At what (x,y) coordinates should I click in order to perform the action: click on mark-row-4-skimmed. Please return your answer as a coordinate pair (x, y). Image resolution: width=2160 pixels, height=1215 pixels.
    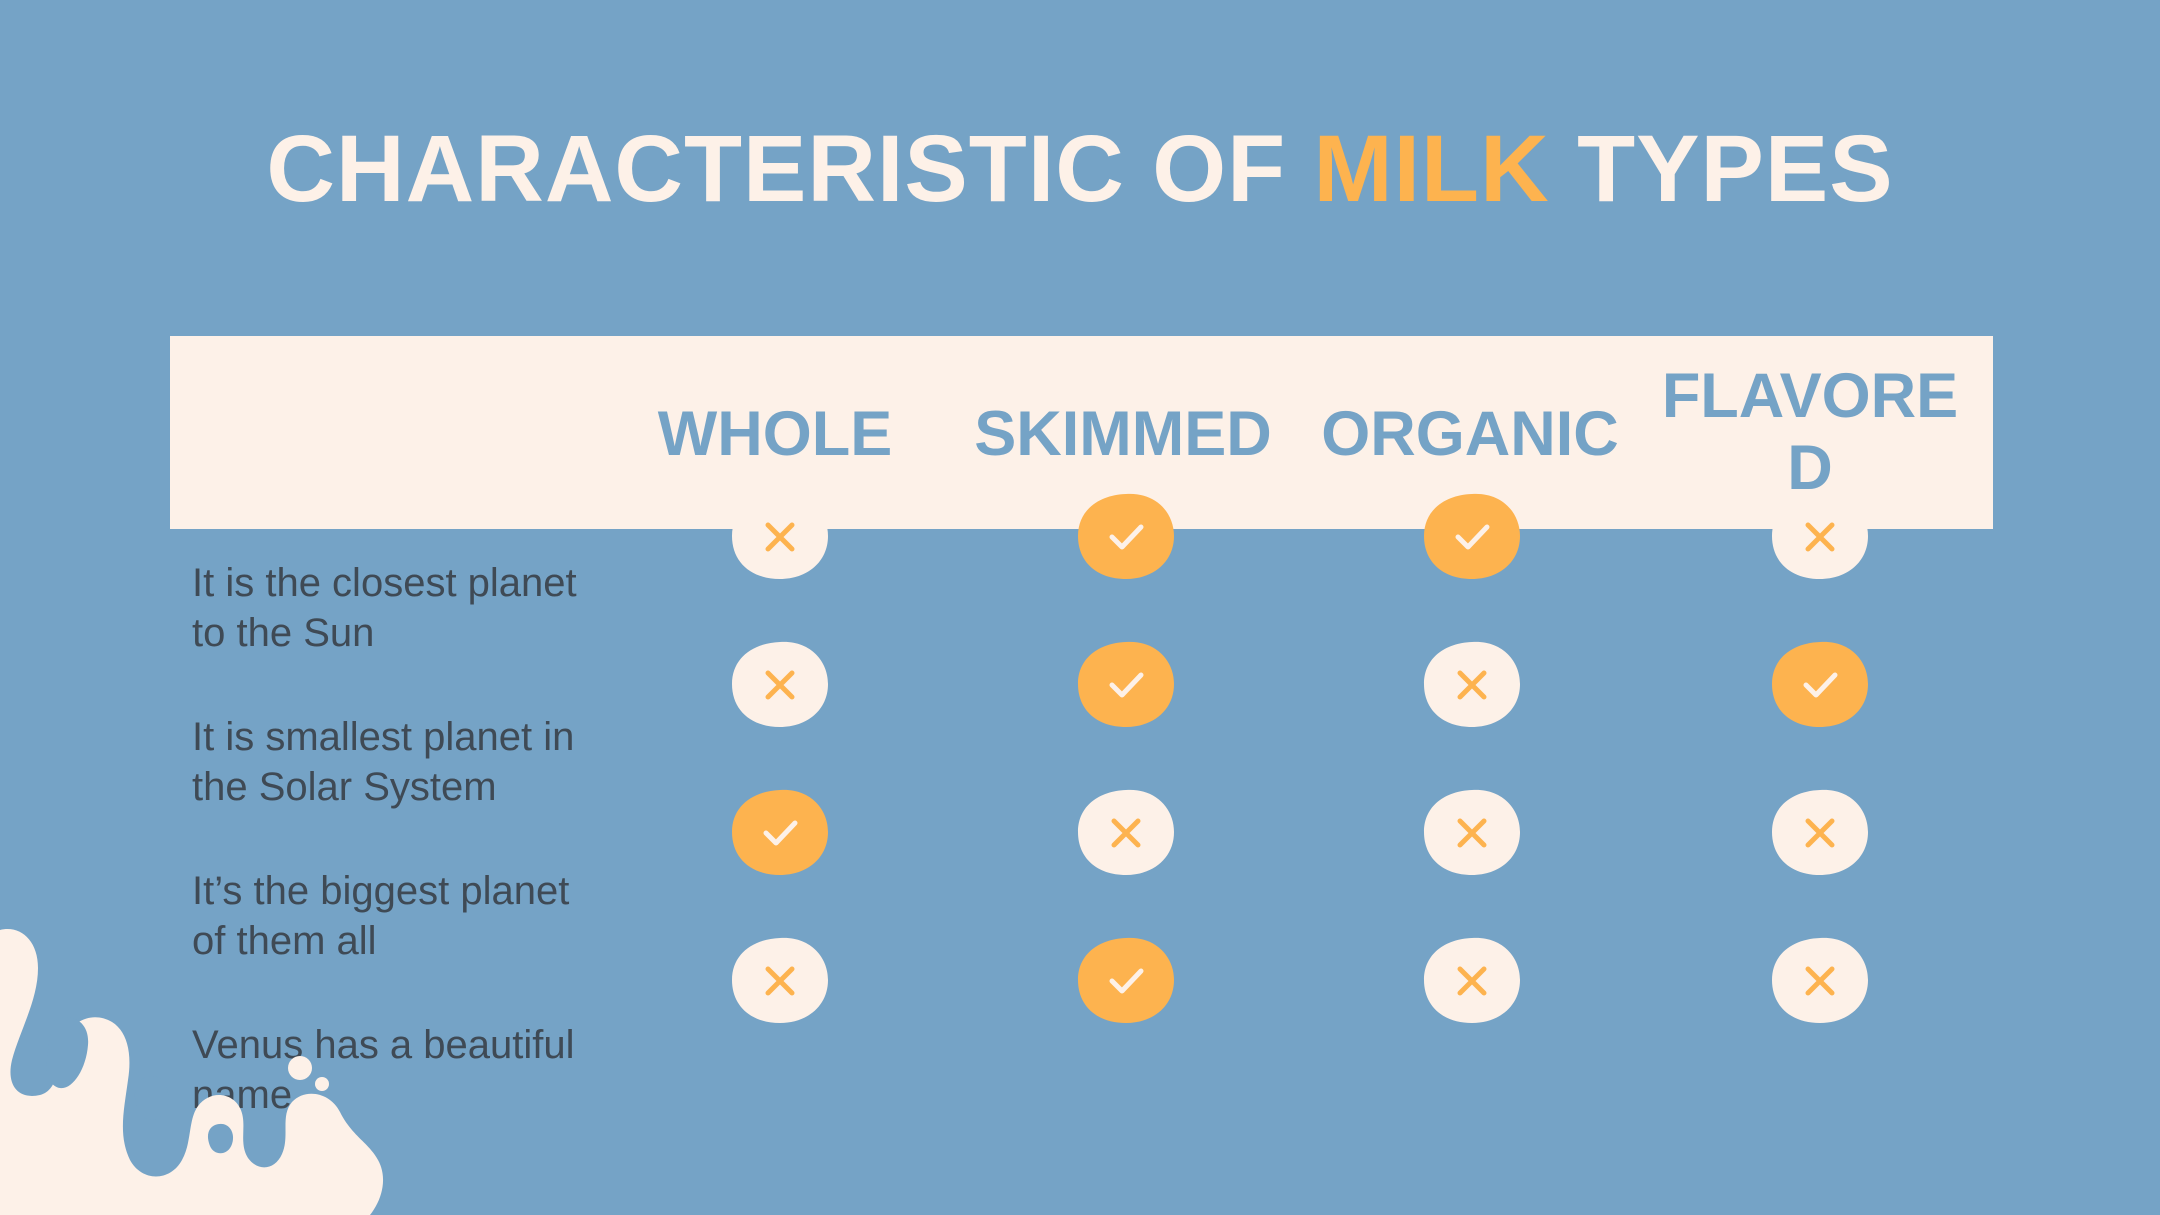
    Looking at the image, I should click on (1126, 980).